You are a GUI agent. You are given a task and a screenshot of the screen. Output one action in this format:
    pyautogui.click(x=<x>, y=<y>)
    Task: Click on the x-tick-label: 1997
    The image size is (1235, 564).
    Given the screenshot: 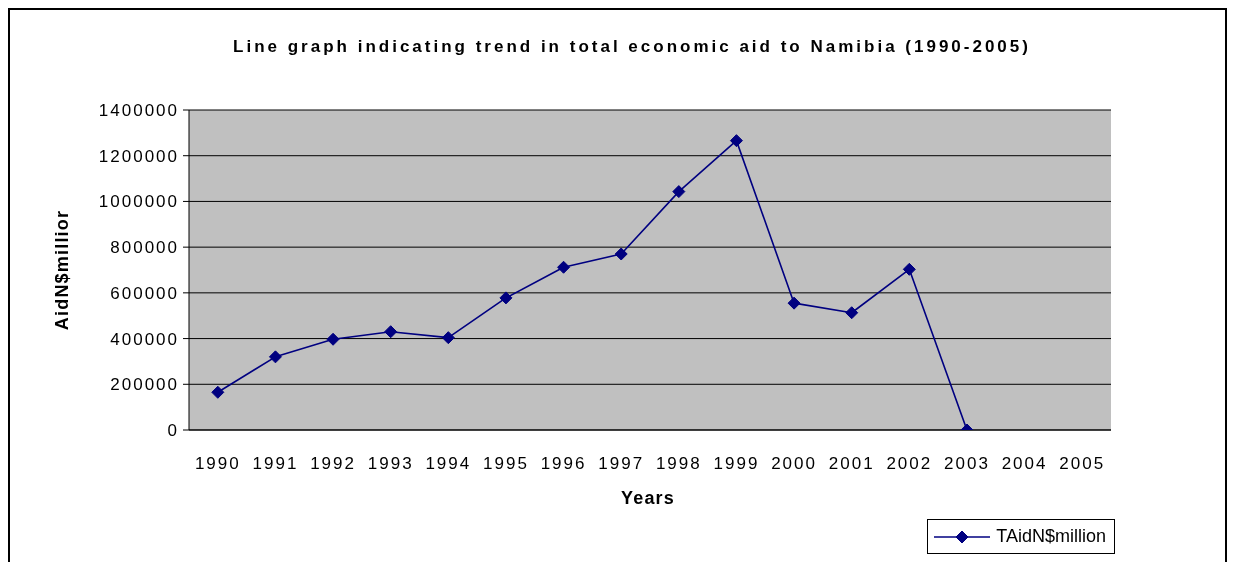 What is the action you would take?
    pyautogui.click(x=621, y=464)
    